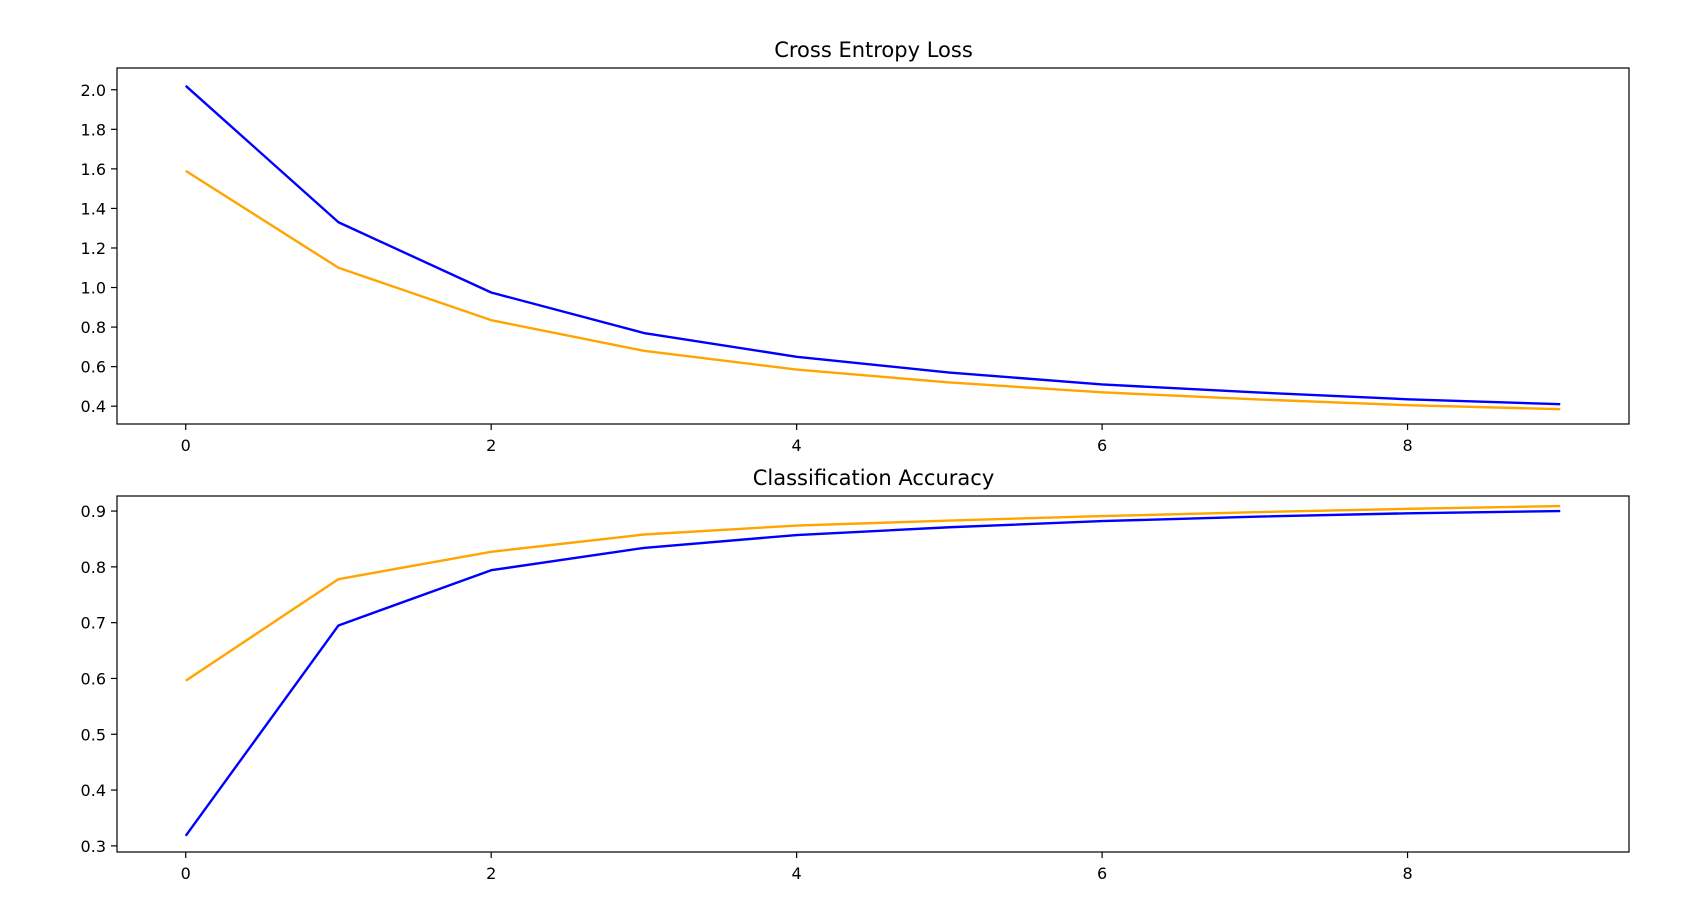 Image resolution: width=1699 pixels, height=915 pixels. Describe the element at coordinates (93, 288) in the screenshot. I see `y-tick-label: 1.0` at that location.